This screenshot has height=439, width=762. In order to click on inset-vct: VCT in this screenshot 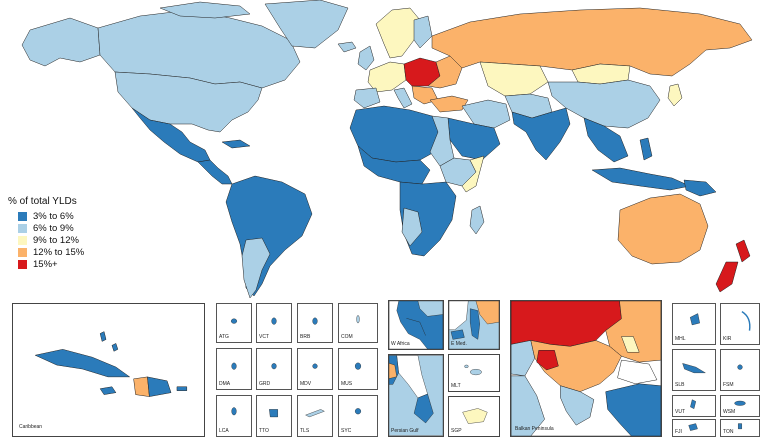, I will do `click(274, 323)`.